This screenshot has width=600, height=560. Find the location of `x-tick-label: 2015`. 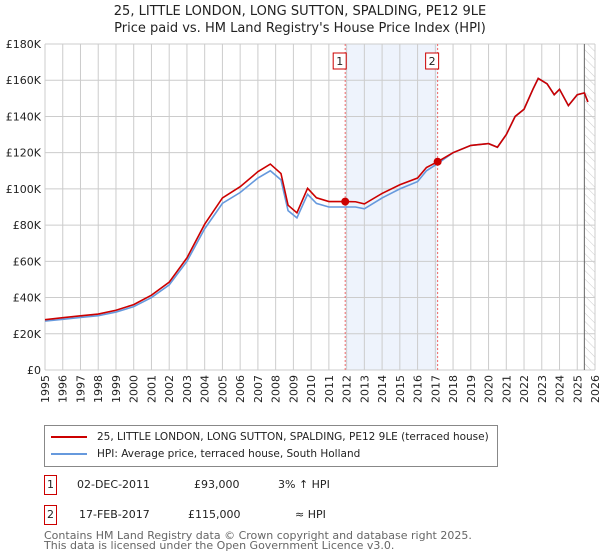

x-tick-label: 2015 is located at coordinates (400, 389).